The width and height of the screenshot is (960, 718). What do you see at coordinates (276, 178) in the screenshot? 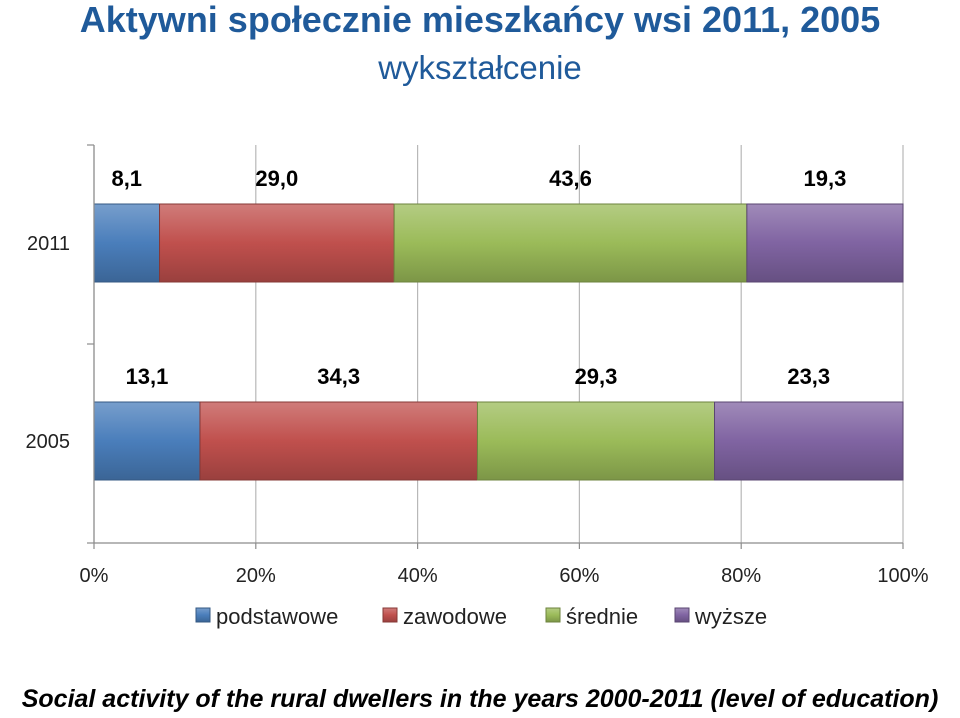
I see `data-label: 29,0` at bounding box center [276, 178].